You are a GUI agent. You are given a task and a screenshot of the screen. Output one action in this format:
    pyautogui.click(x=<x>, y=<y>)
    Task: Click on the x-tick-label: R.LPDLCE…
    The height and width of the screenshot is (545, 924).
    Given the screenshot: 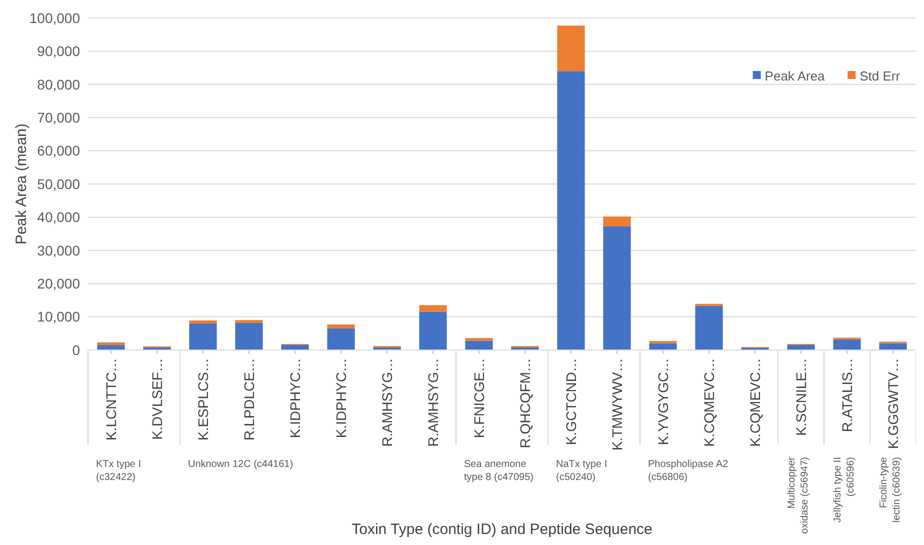 What is the action you would take?
    pyautogui.click(x=248, y=399)
    